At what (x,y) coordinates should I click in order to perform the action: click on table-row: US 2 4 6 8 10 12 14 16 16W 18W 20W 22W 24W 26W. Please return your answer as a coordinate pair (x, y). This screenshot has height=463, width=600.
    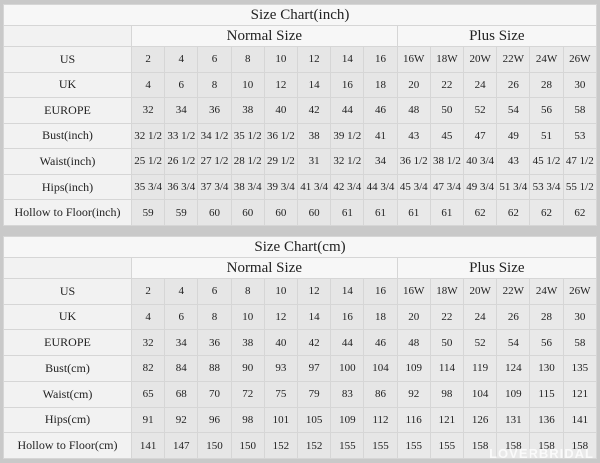
    Looking at the image, I should click on (300, 59).